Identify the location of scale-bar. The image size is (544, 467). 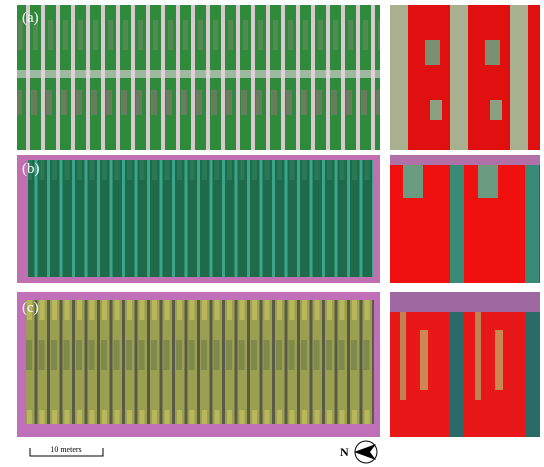
(66, 452).